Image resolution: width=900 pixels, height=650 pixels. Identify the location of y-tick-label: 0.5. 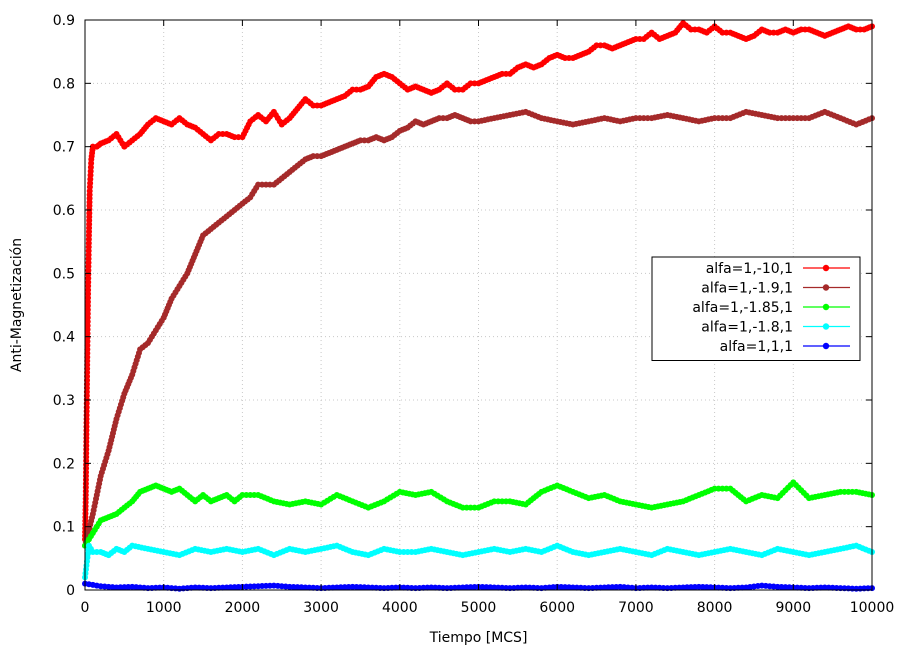
(64, 274).